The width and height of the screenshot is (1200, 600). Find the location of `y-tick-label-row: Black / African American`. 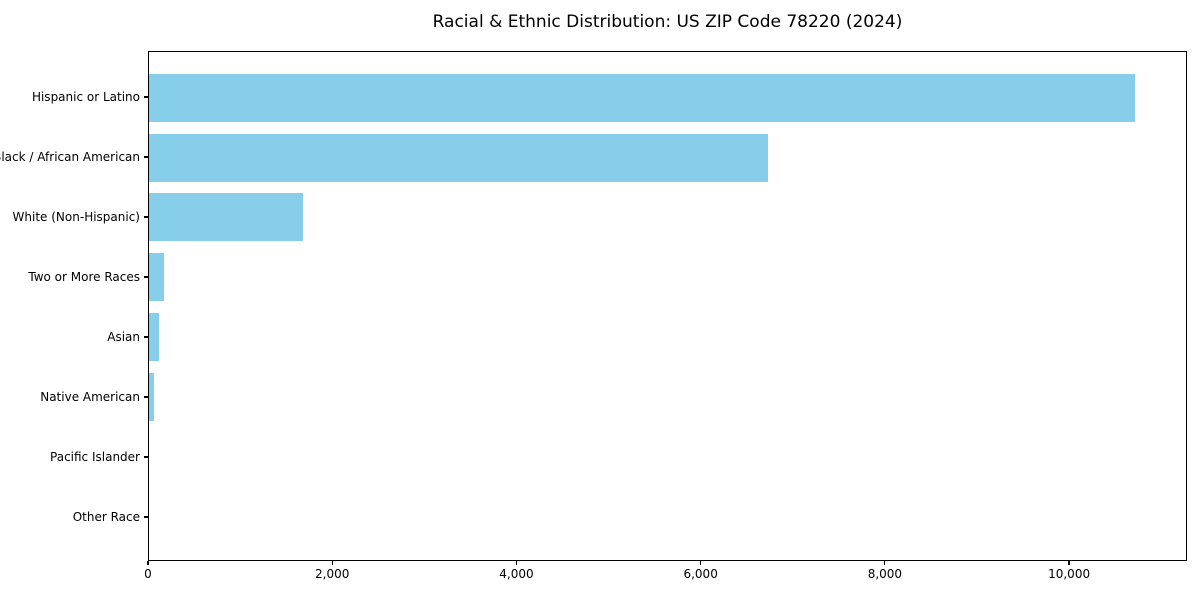

y-tick-label-row: Black / African American is located at coordinates (74, 157).